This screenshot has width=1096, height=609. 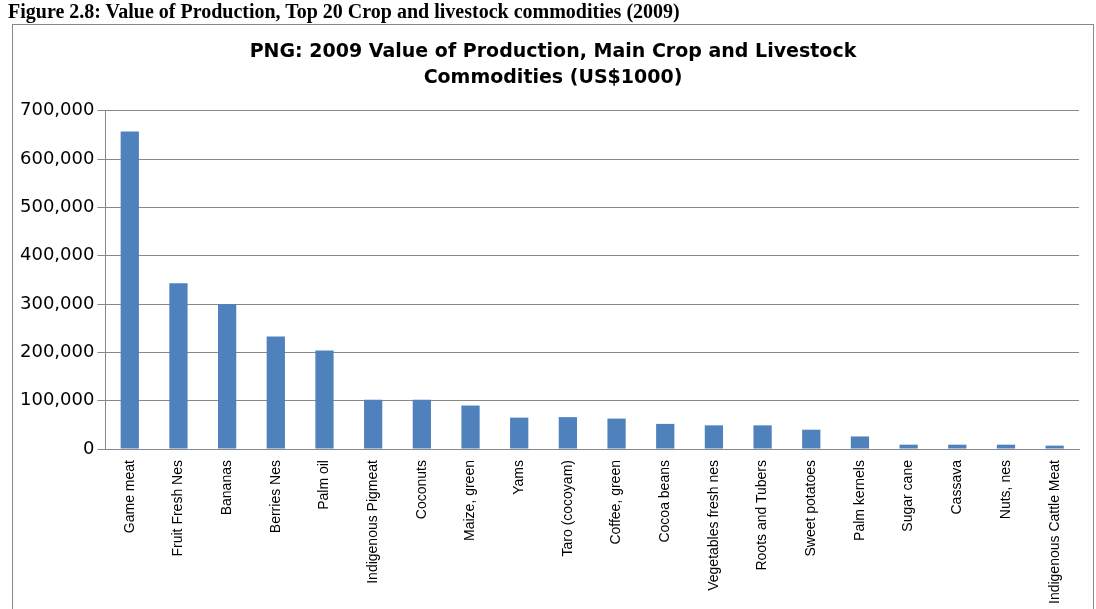 I want to click on x-tick-label: Bananas, so click(x=225, y=488).